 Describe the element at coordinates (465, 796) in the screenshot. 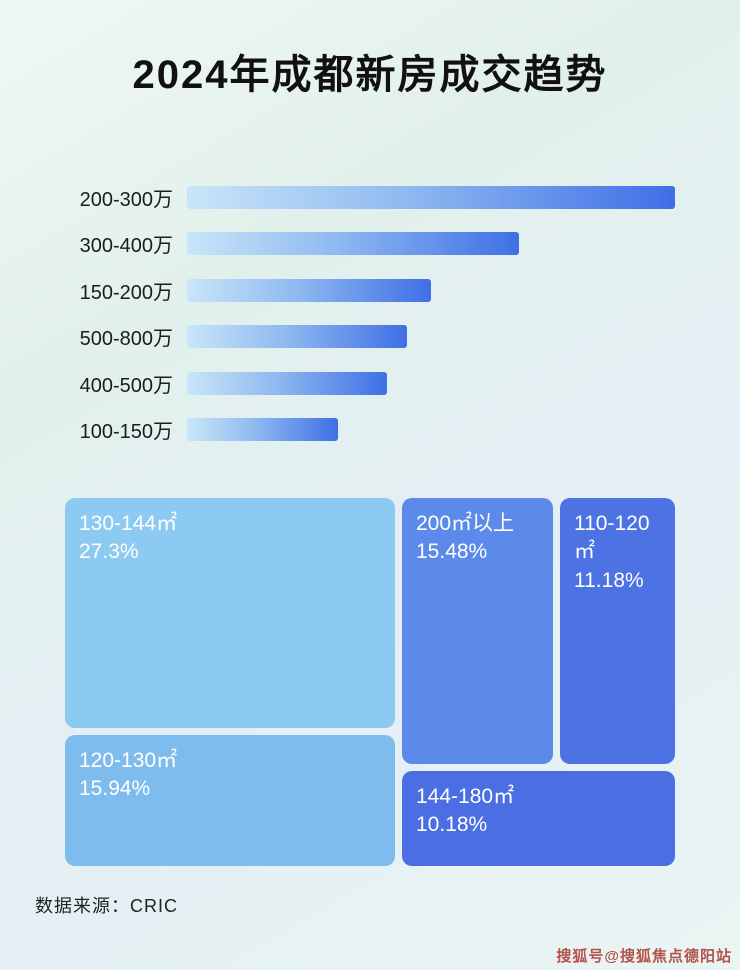

I see `treemap-block-label: 144-180㎡` at that location.